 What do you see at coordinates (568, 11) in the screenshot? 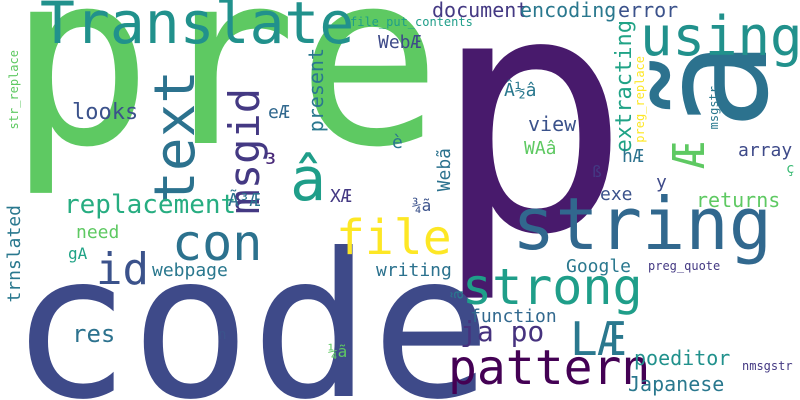
I see `word-22: encoding` at bounding box center [568, 11].